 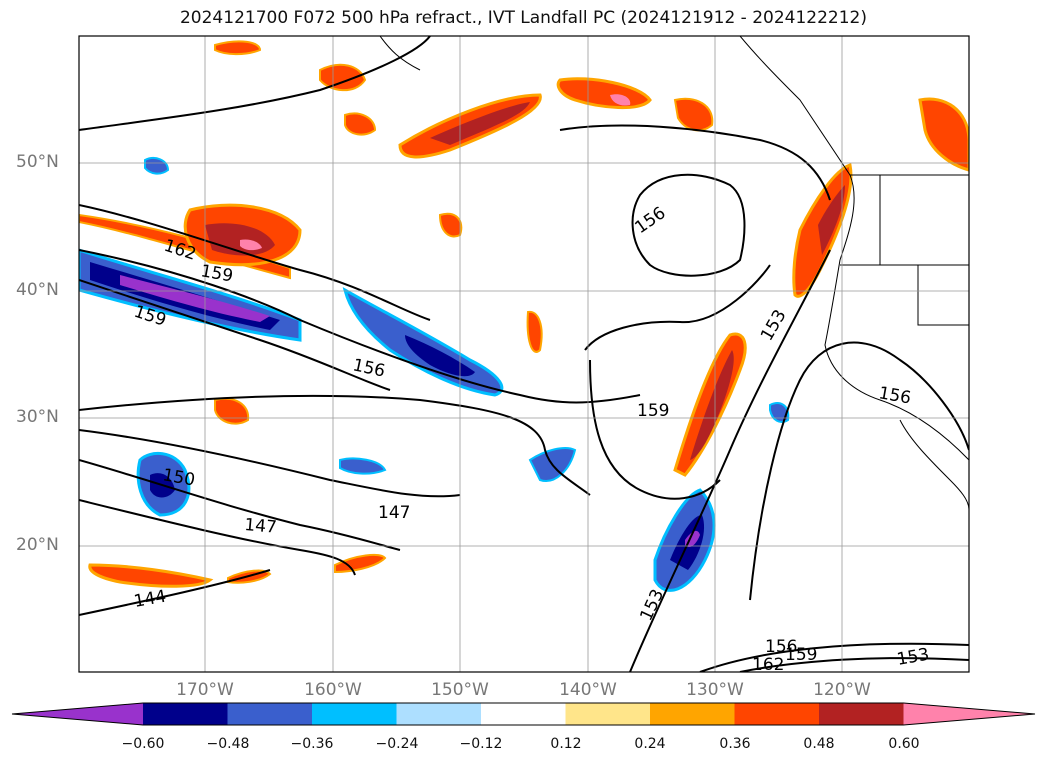 What do you see at coordinates (37, 162) in the screenshot?
I see `lat-label-50n: 50°N` at bounding box center [37, 162].